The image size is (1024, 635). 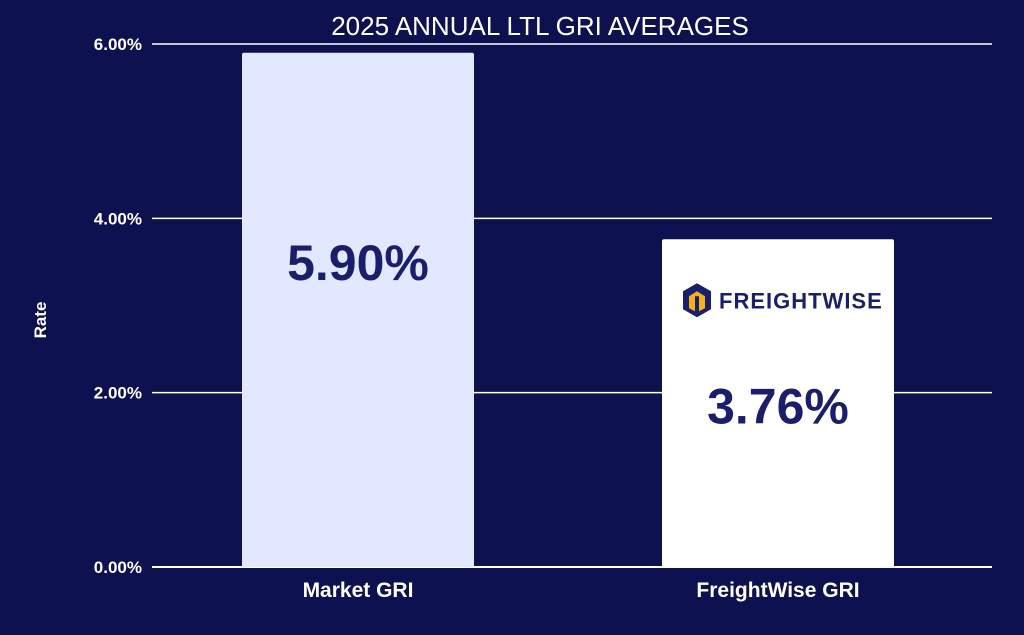 What do you see at coordinates (118, 306) in the screenshot?
I see `y-axis-ticks: 0.00% 2.00% 4.00% 6.00%` at bounding box center [118, 306].